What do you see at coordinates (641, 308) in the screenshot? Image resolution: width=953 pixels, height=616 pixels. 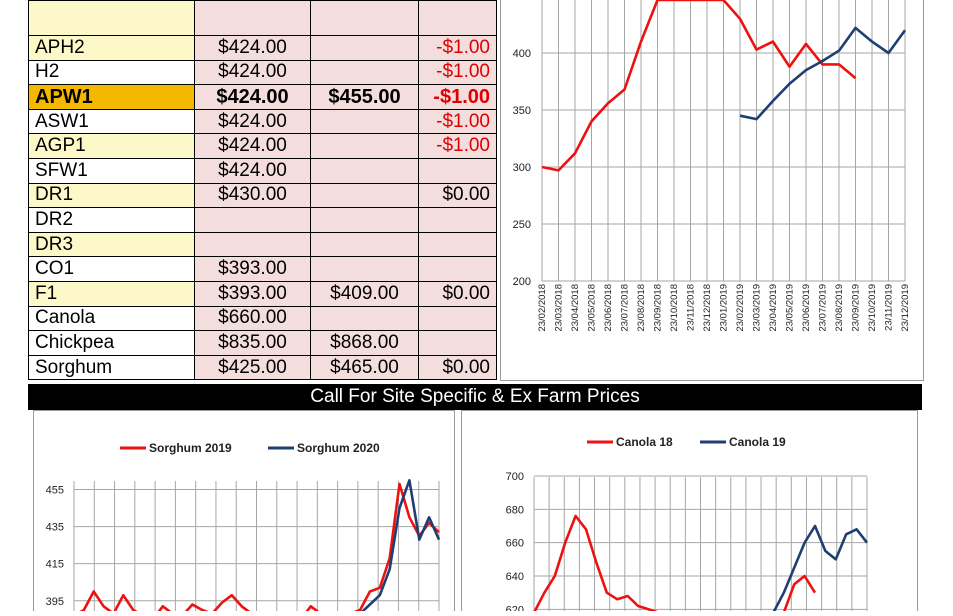 I see `x-tick-label: 23/08/2018` at bounding box center [641, 308].